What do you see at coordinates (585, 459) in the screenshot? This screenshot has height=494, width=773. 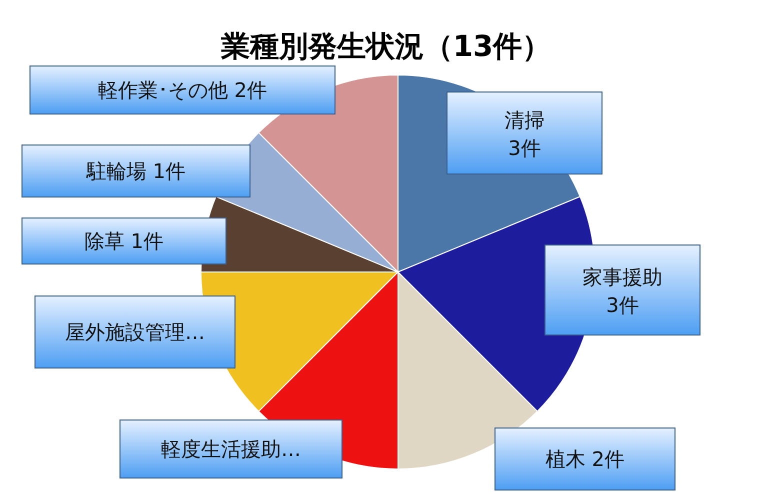 I see `slice-label: 植木 2件` at bounding box center [585, 459].